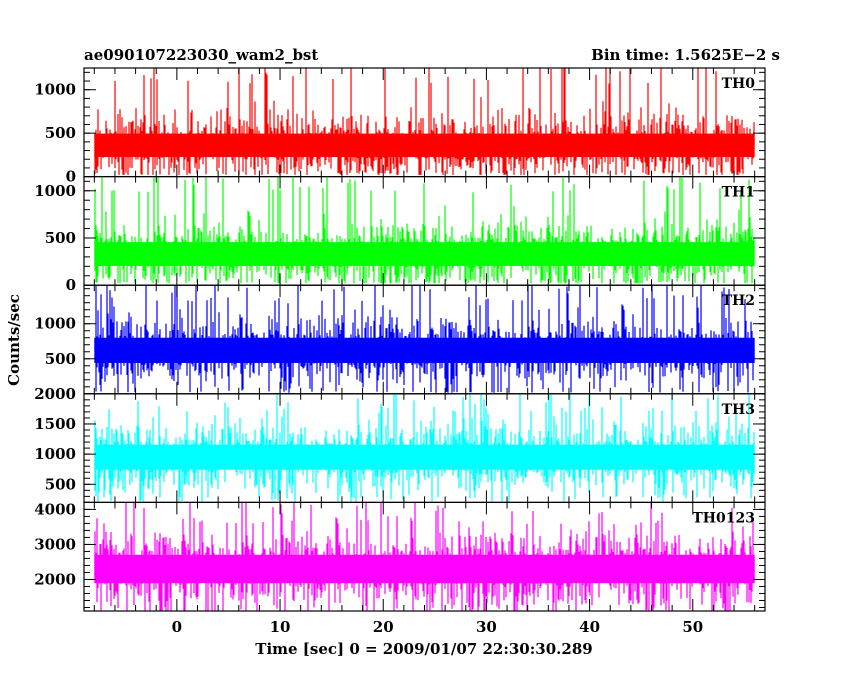 The height and width of the screenshot is (685, 850). Describe the element at coordinates (424, 121) in the screenshot. I see `series-th0` at that location.